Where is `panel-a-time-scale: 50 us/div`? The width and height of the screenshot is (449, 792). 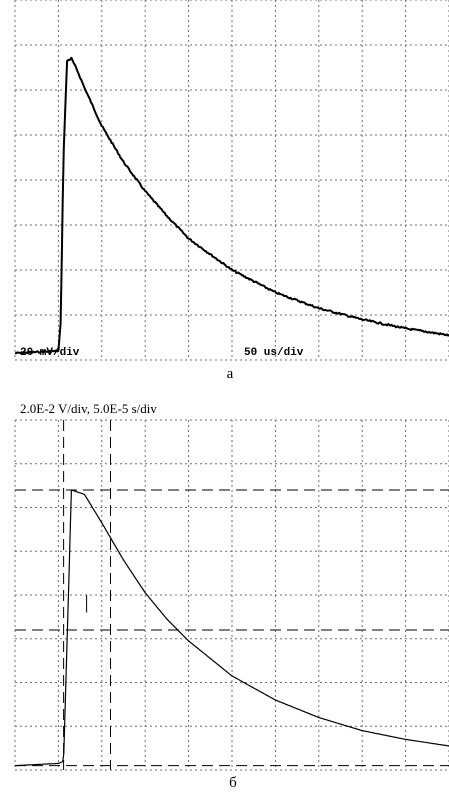 panel-a-time-scale: 50 us/div is located at coordinates (274, 353).